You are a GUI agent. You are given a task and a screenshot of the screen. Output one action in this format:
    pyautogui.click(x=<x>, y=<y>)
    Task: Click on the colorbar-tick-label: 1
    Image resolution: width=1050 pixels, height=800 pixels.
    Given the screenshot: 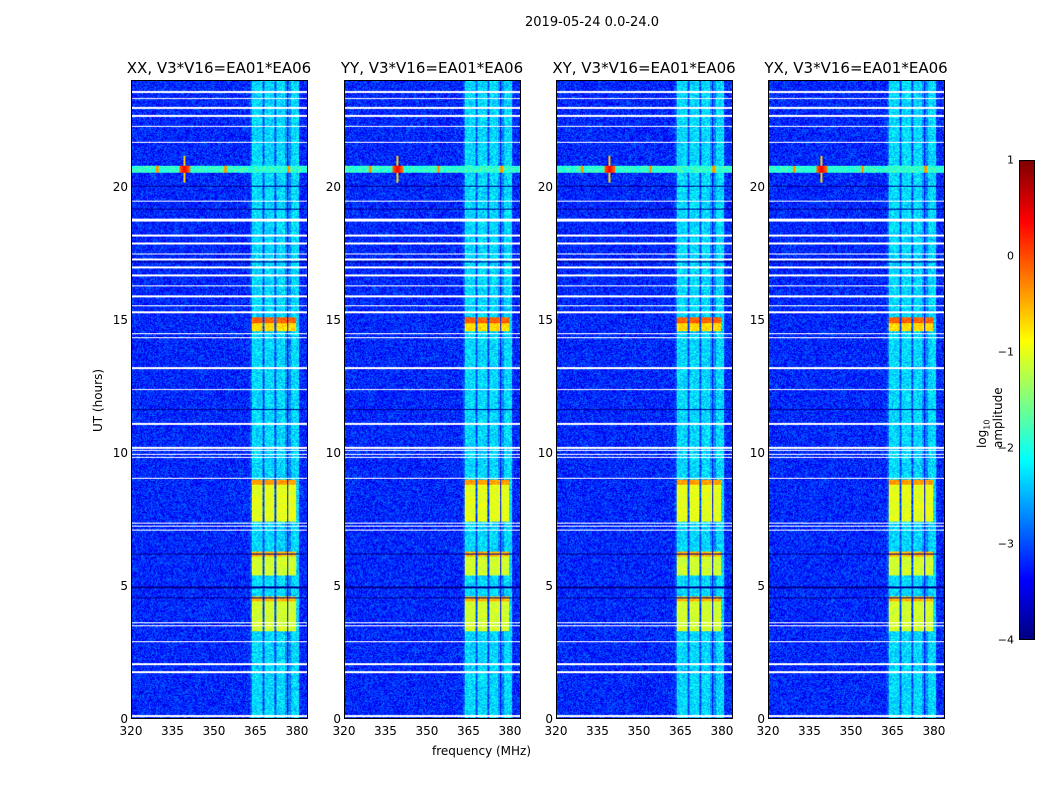 What is the action you would take?
    pyautogui.click(x=1010, y=160)
    